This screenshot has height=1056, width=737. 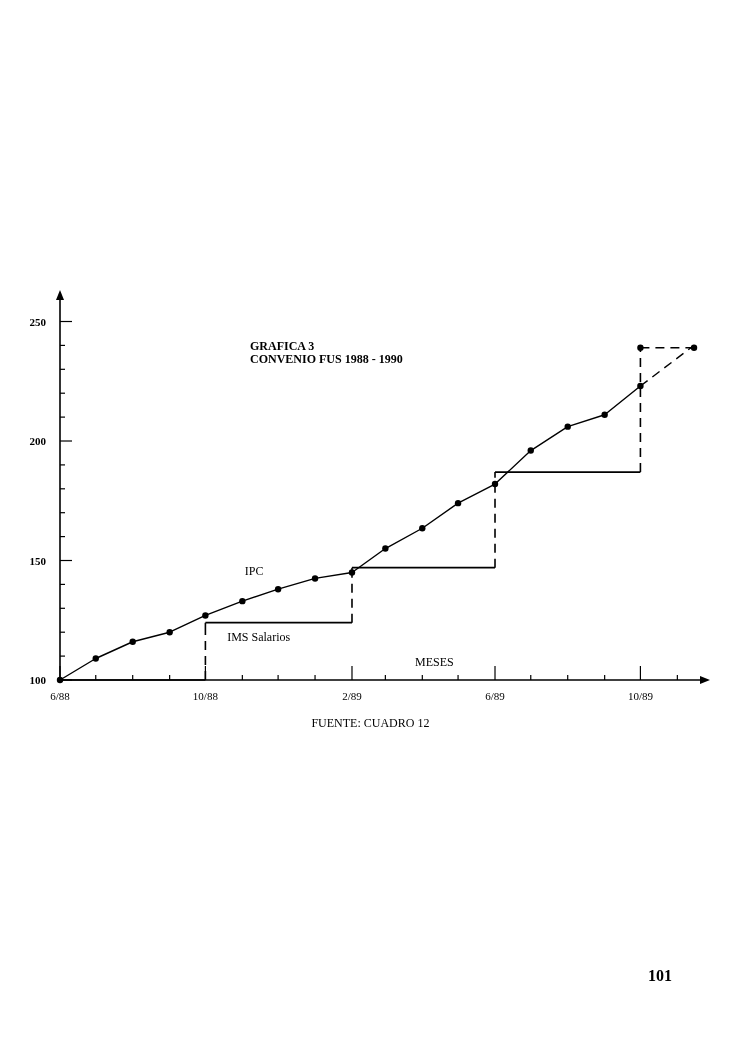 I want to click on y-tick-label: 250, so click(x=38, y=321).